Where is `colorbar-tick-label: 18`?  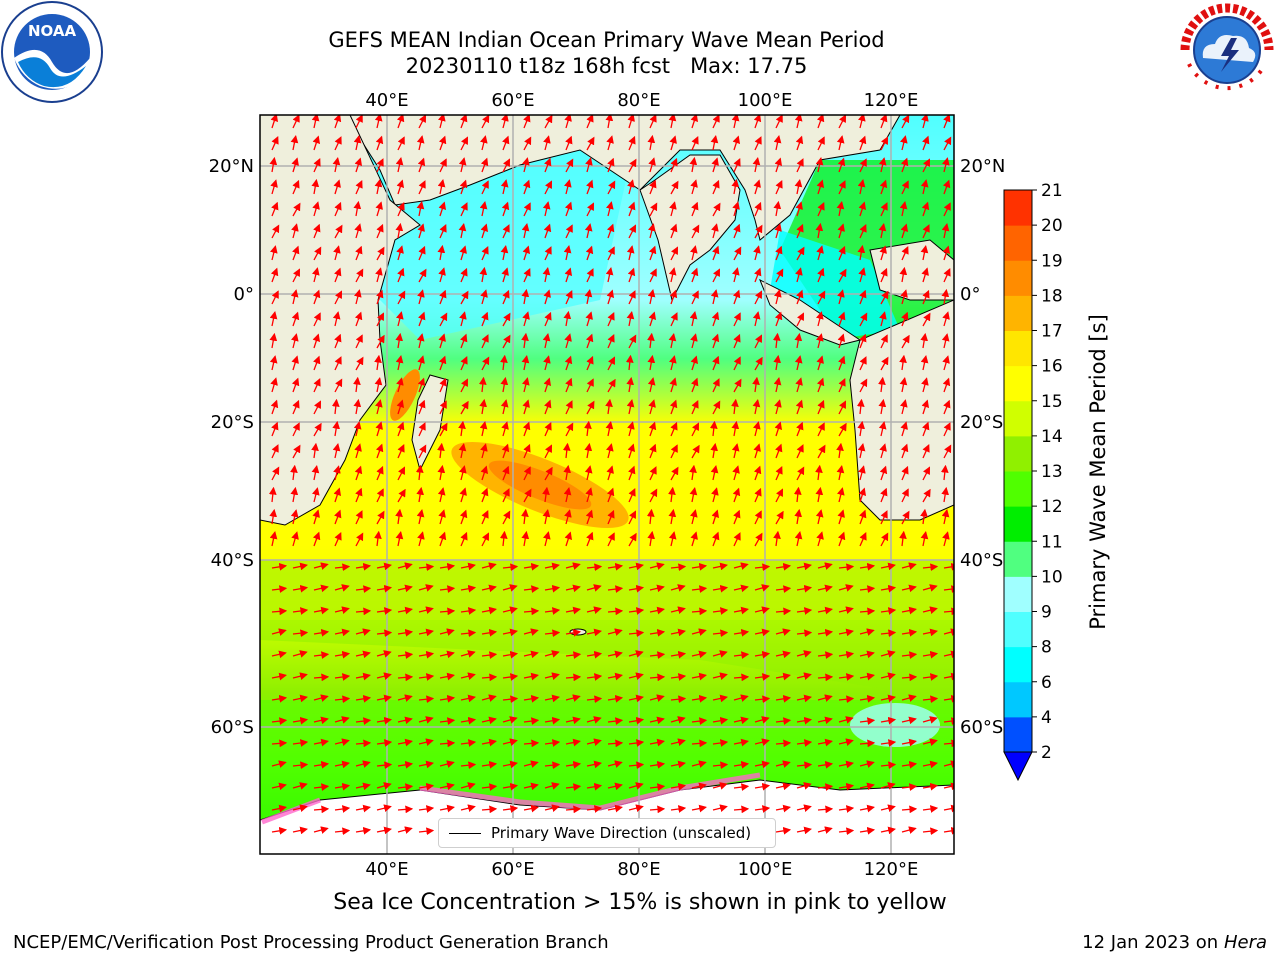
colorbar-tick-label: 18 is located at coordinates (1052, 296).